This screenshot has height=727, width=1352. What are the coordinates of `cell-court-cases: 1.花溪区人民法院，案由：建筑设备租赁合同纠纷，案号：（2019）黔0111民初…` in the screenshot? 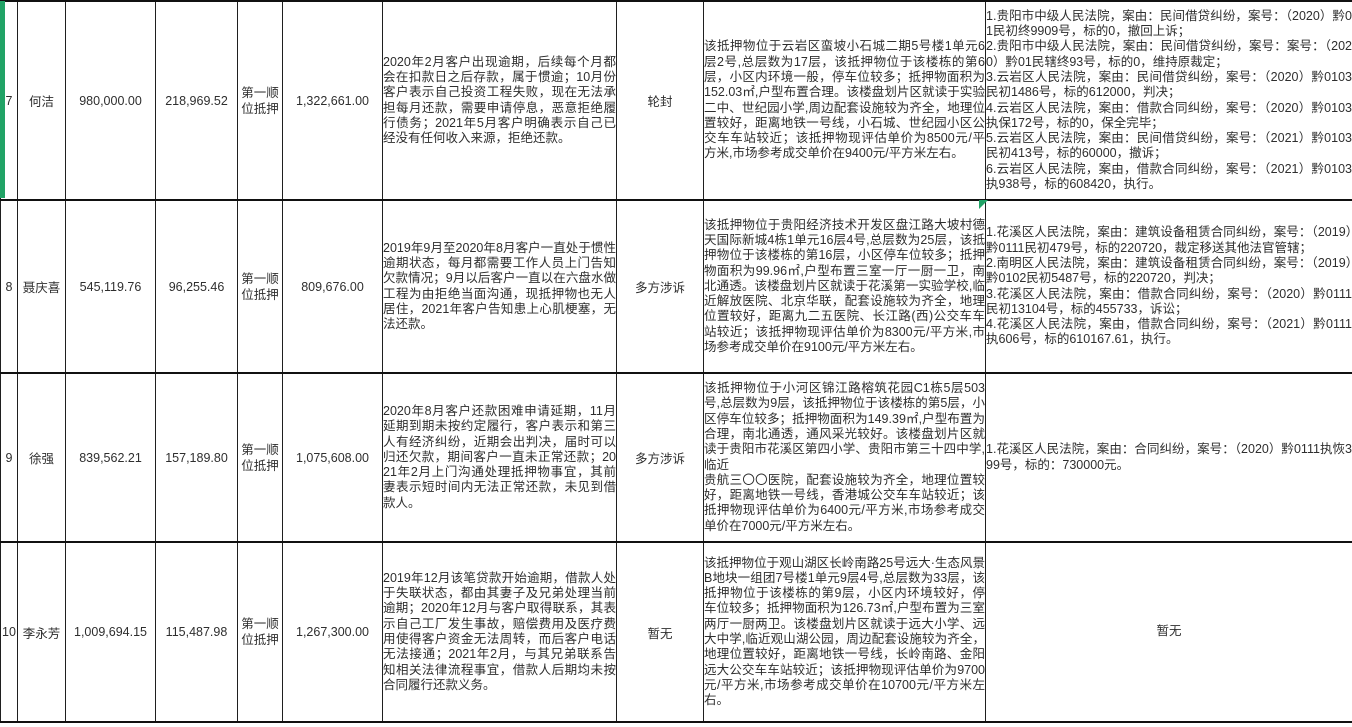 It's located at (1168, 286).